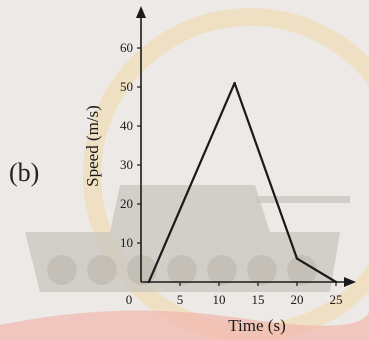 This screenshot has width=369, height=340. I want to click on tank-gun-barrel, so click(302, 199).